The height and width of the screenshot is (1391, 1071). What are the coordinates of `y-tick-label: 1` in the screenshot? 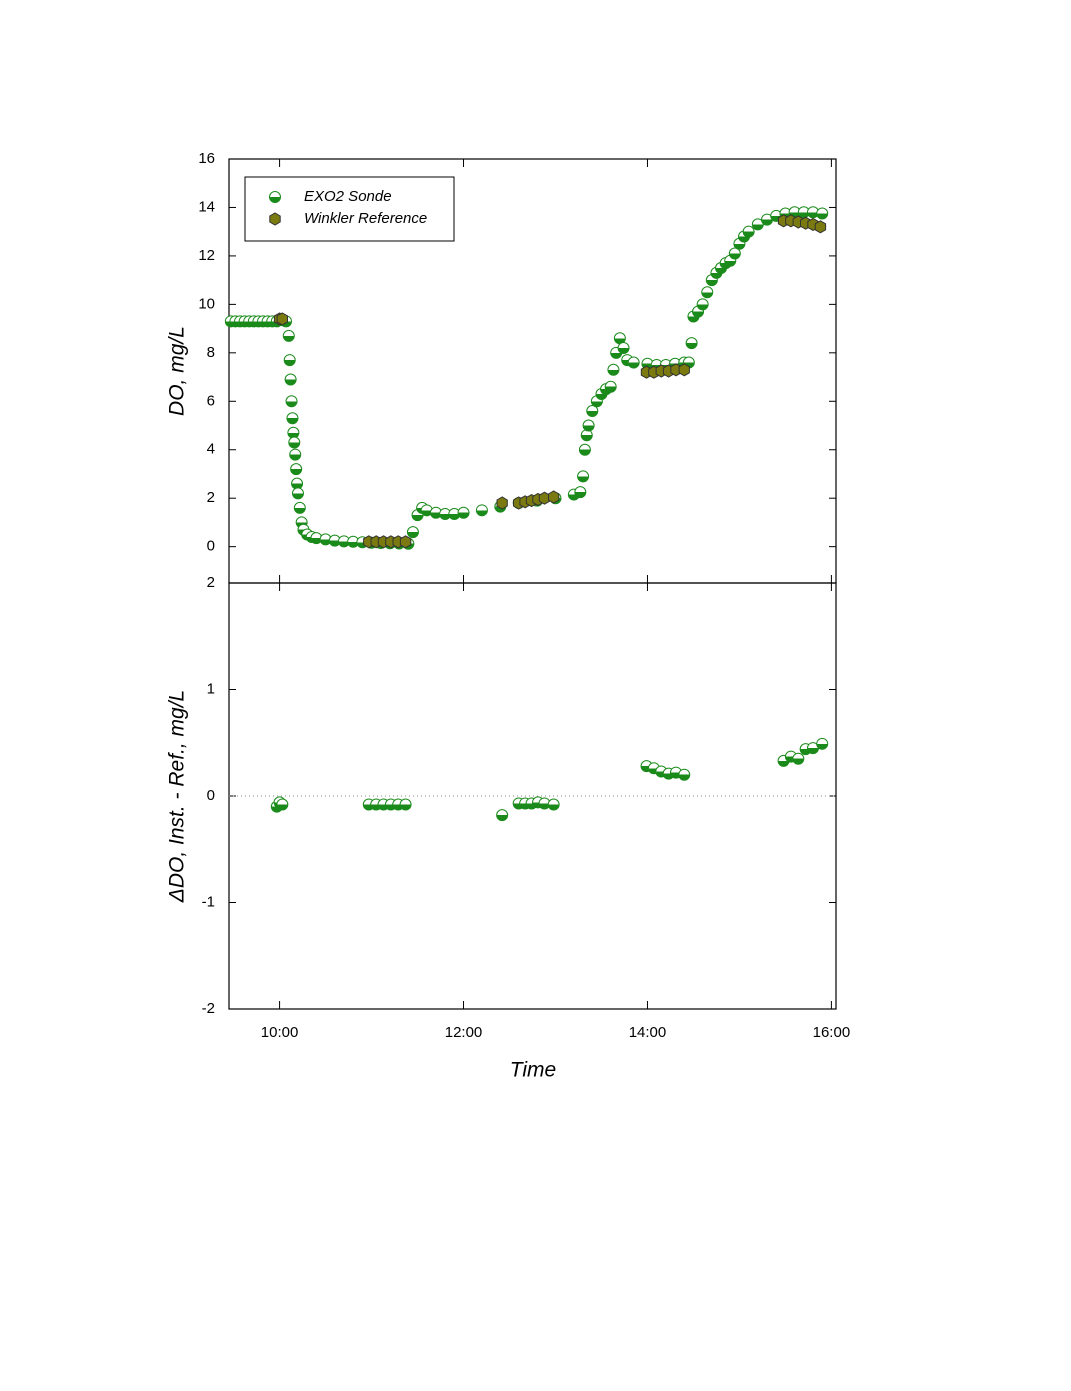 It's located at (211, 688).